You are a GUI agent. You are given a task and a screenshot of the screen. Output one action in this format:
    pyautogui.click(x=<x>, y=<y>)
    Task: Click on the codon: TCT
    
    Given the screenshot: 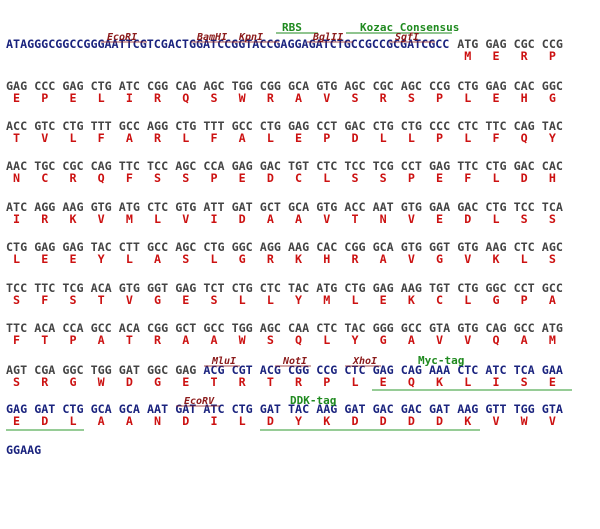 What is the action you would take?
    pyautogui.click(x=213, y=288)
    